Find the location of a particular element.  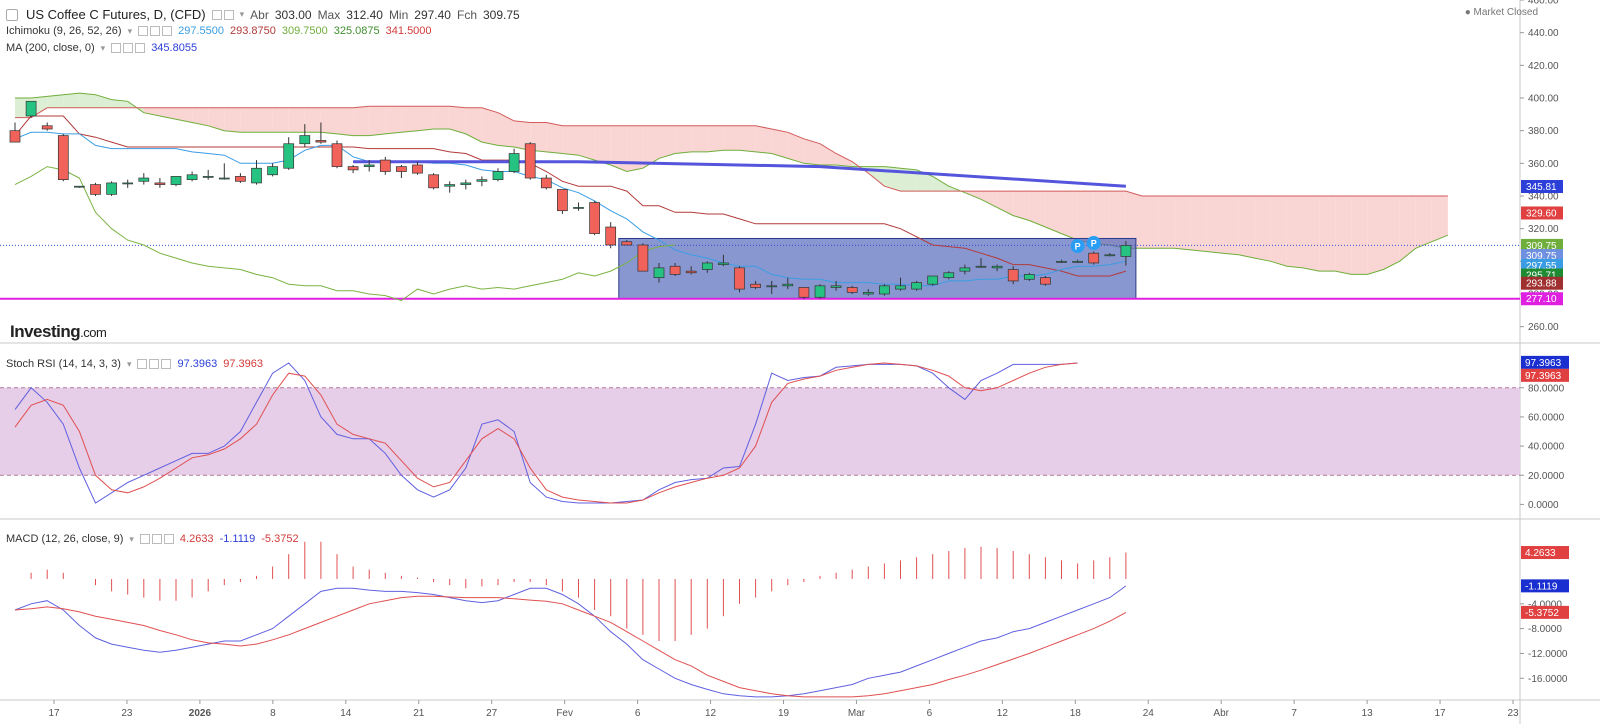

price-tag-label: 297.55 is located at coordinates (1541, 266).